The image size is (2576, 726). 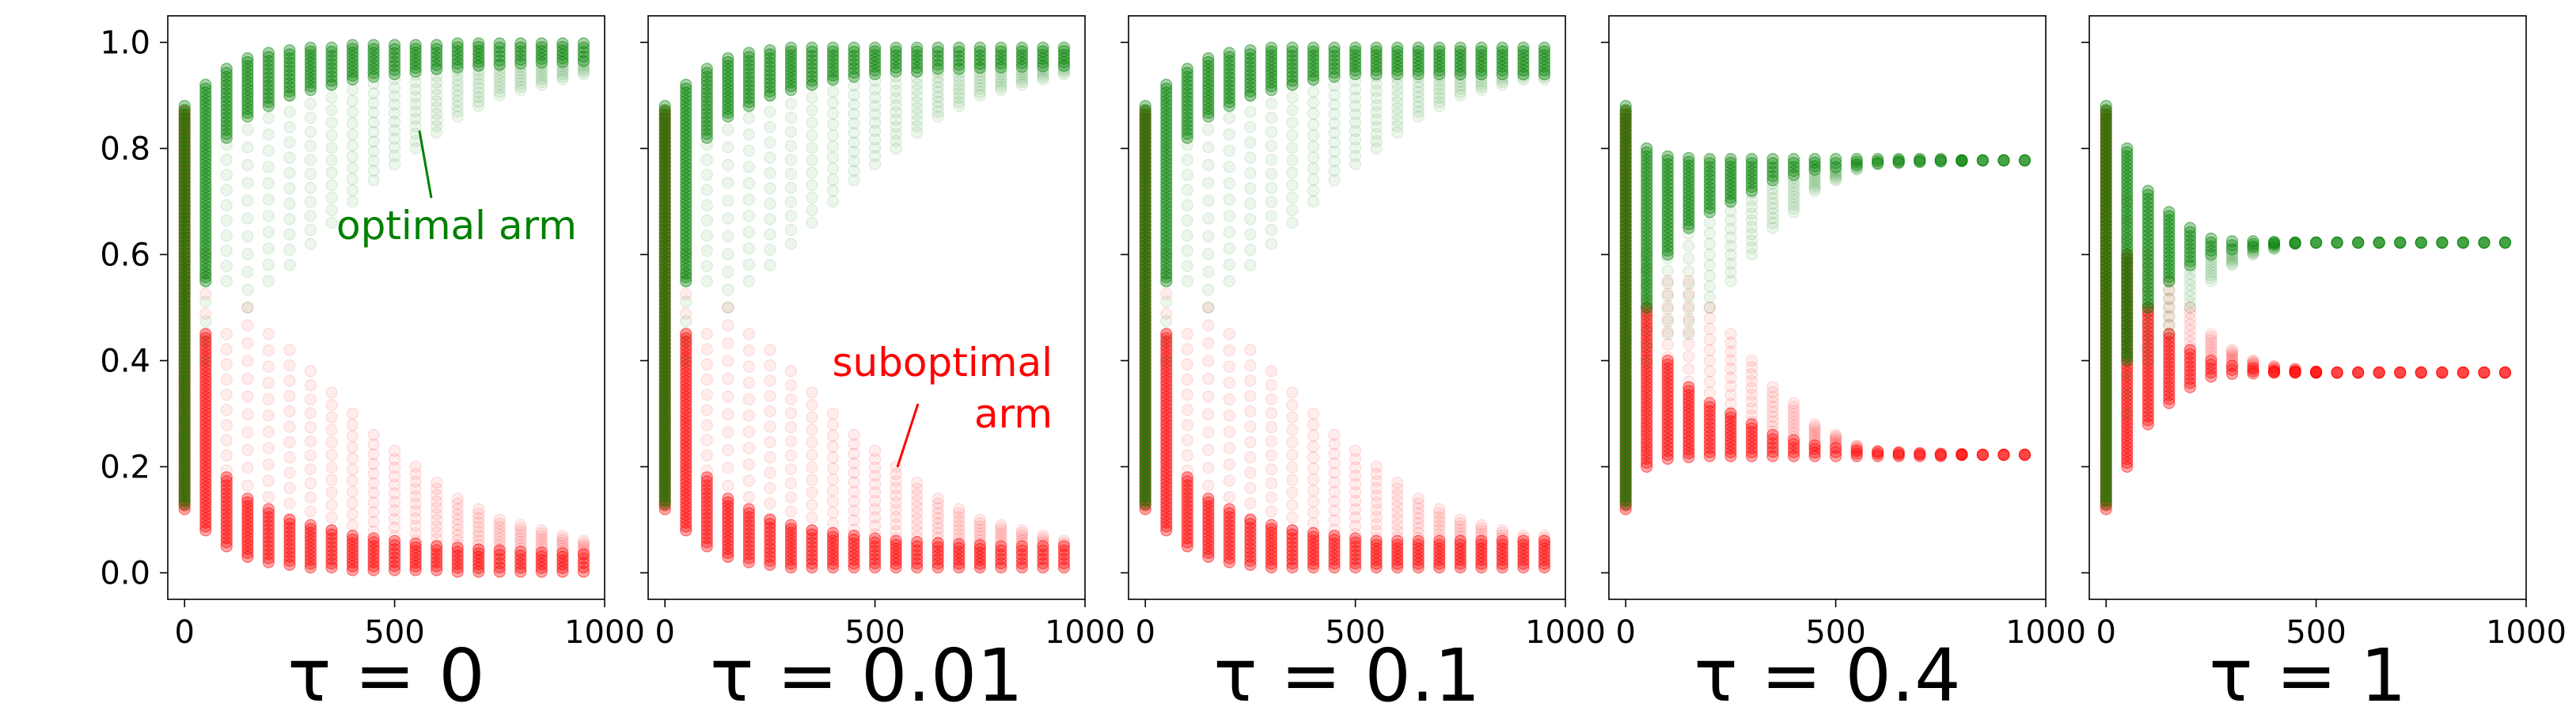 What do you see at coordinates (2306, 307) in the screenshot?
I see `scatter-points` at bounding box center [2306, 307].